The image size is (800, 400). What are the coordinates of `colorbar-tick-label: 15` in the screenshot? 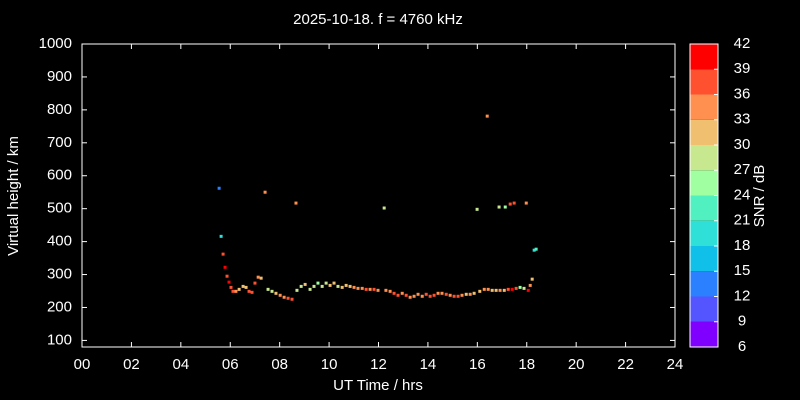 It's located at (742, 270).